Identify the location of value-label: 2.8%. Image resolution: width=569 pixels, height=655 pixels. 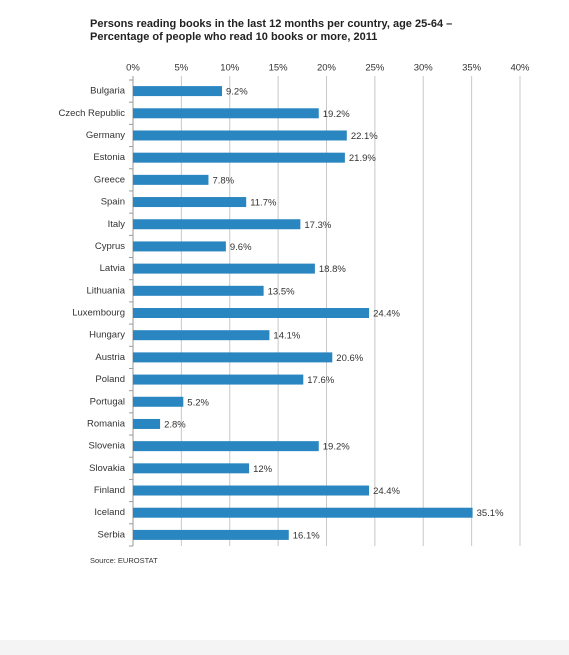
(175, 424).